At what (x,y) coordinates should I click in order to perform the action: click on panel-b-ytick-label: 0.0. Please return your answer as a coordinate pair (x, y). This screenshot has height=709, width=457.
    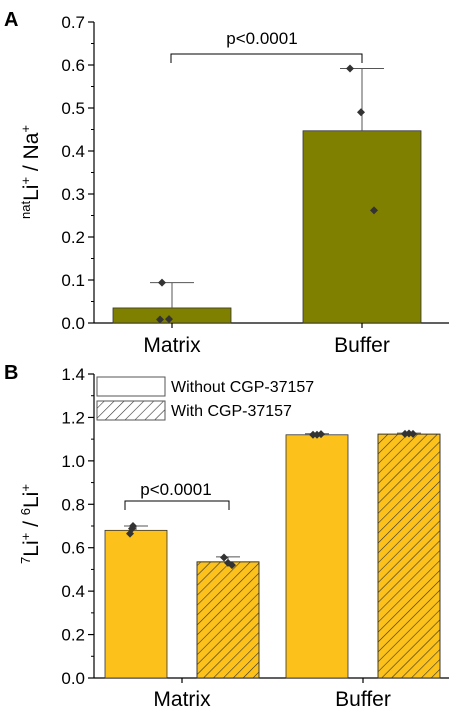
    Looking at the image, I should click on (73, 678).